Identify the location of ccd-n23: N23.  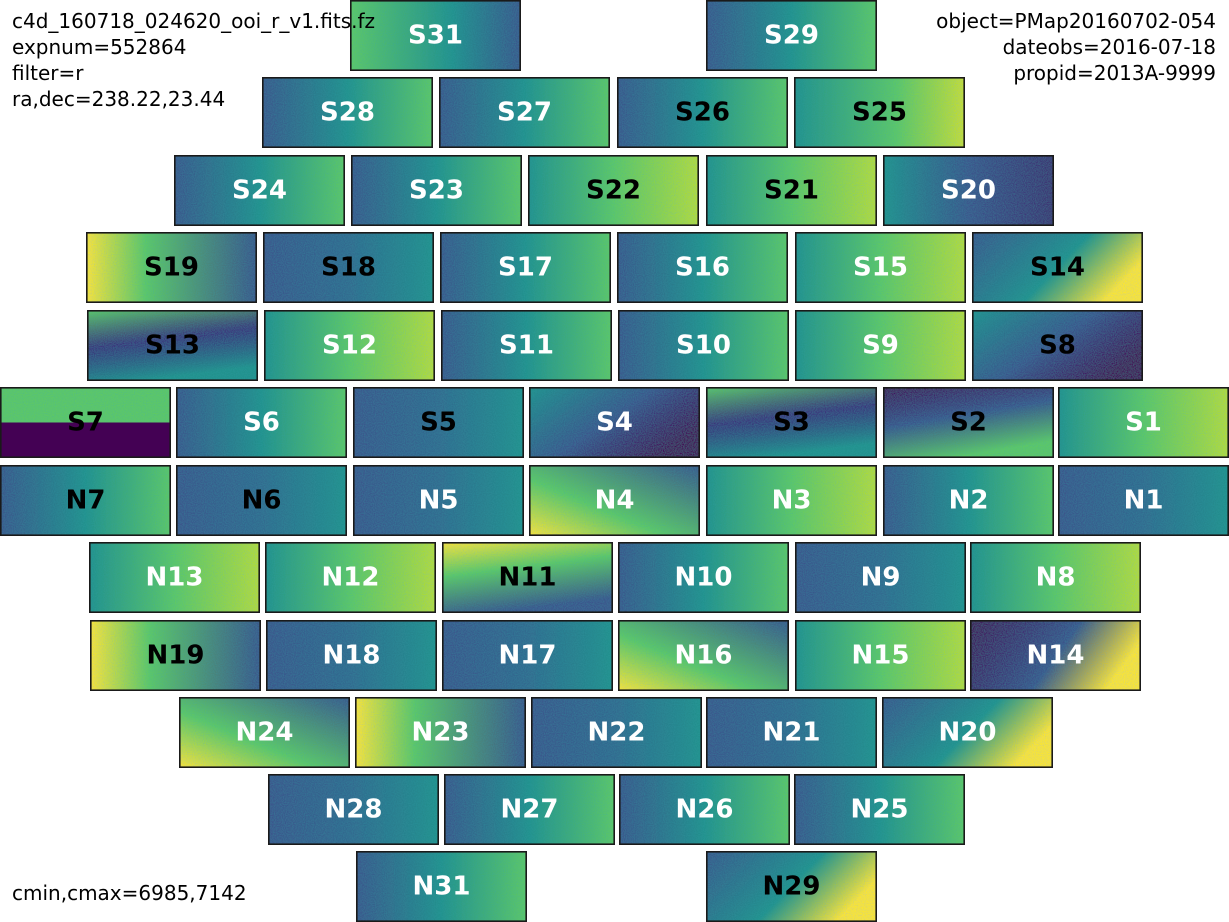
(440, 732).